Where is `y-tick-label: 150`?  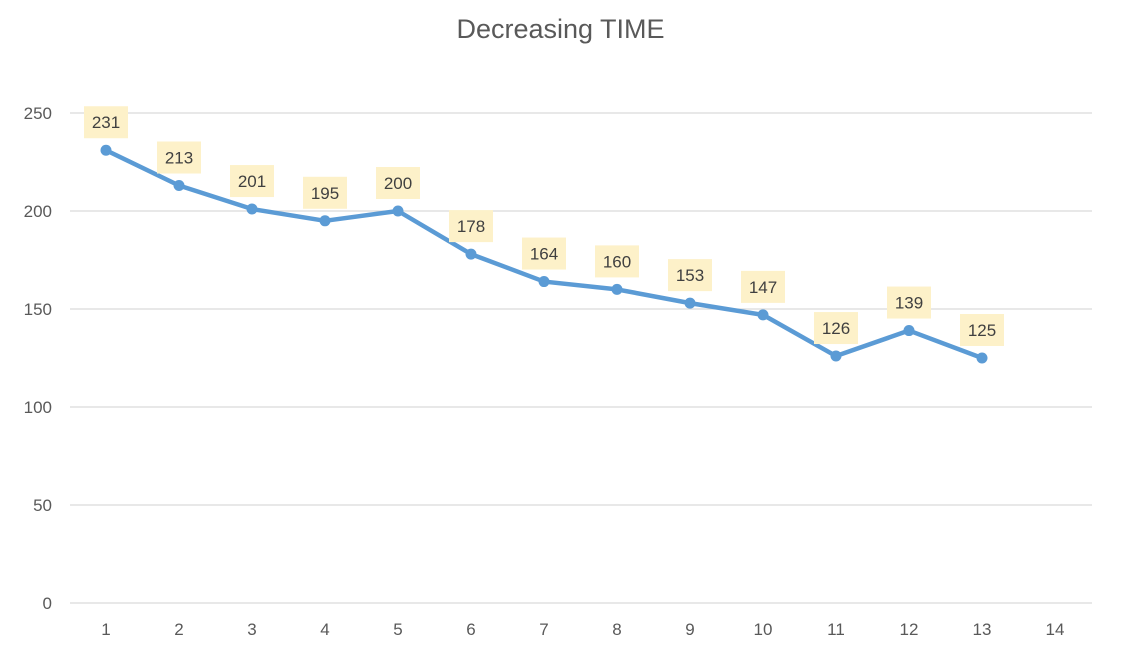
y-tick-label: 150 is located at coordinates (38, 309).